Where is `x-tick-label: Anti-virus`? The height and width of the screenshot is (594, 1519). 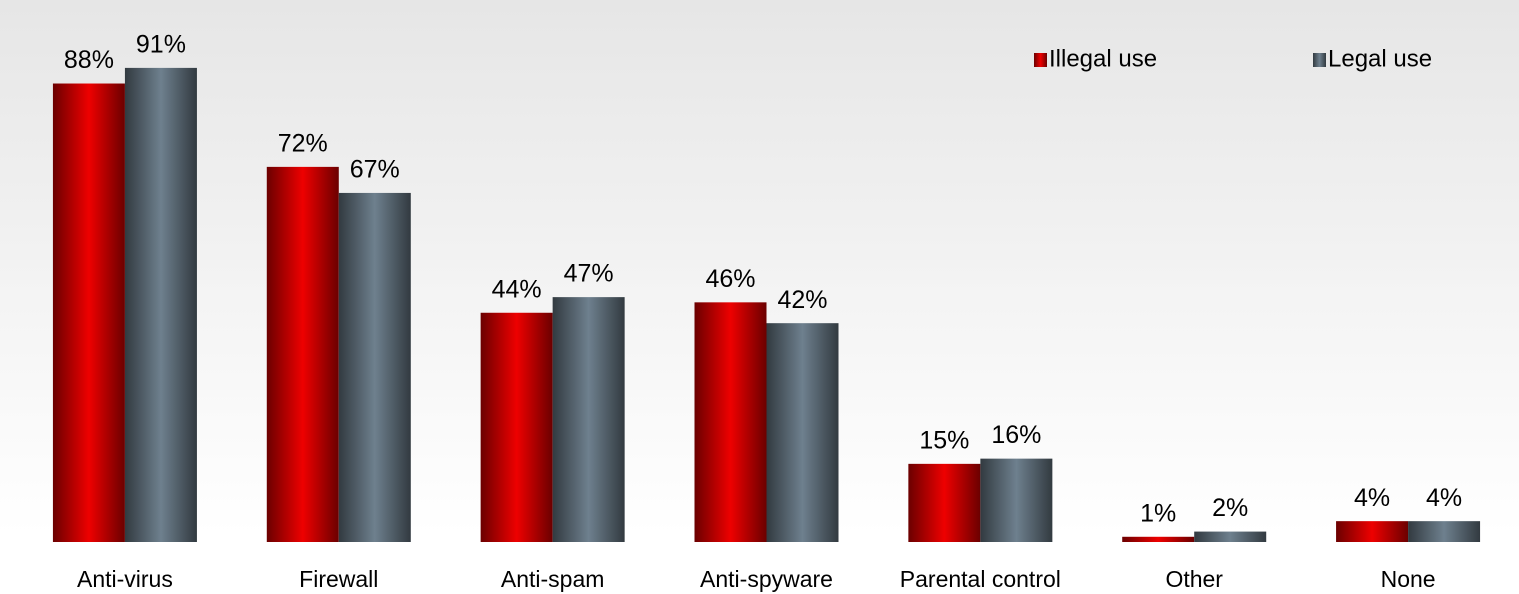 x-tick-label: Anti-virus is located at coordinates (125, 579).